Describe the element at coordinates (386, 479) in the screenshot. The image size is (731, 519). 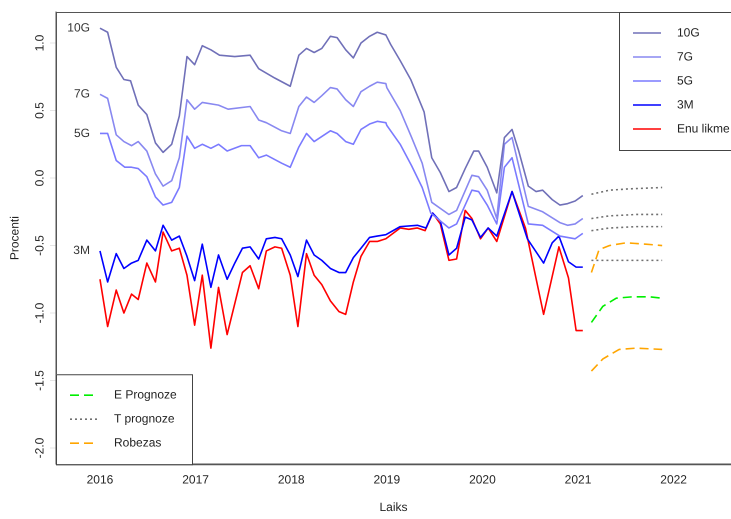
I see `x-tick-label: 2019` at that location.